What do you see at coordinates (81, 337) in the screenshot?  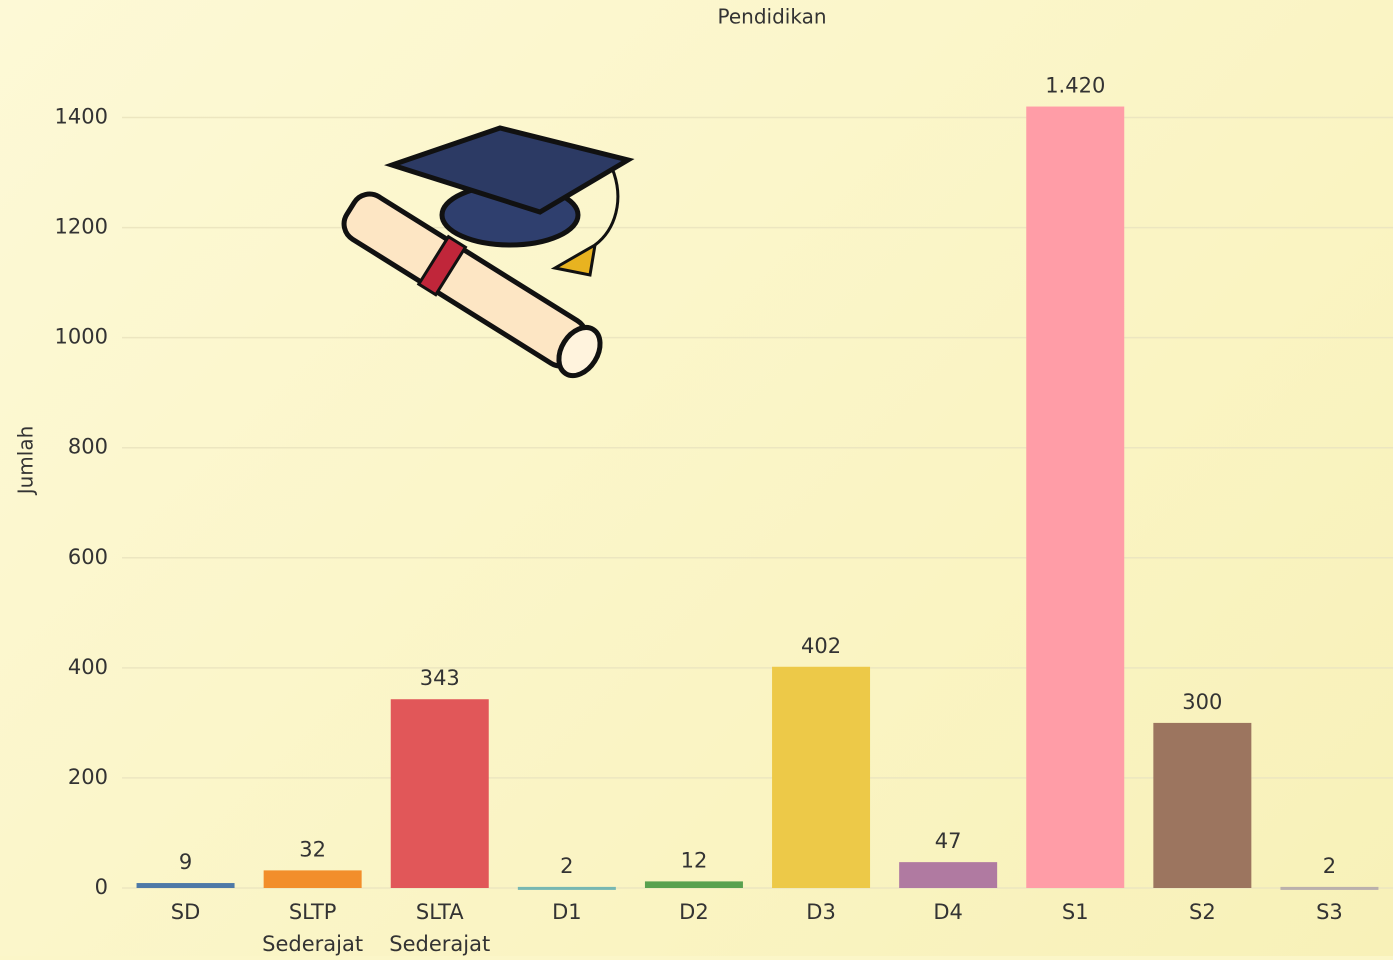 I see `y-tick-label: 1000` at bounding box center [81, 337].